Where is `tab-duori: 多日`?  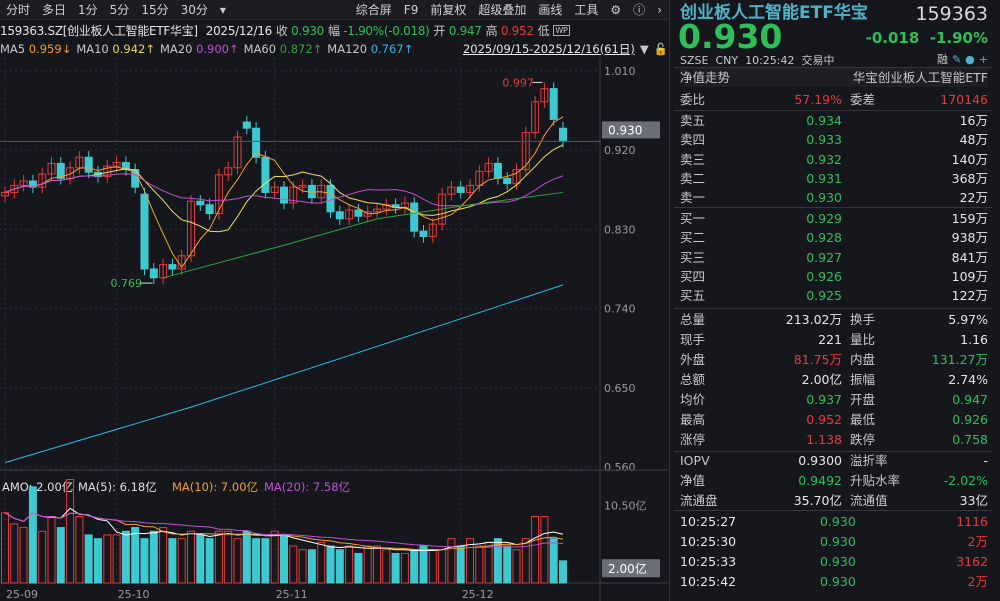 tab-duori: 多日 is located at coordinates (54, 10).